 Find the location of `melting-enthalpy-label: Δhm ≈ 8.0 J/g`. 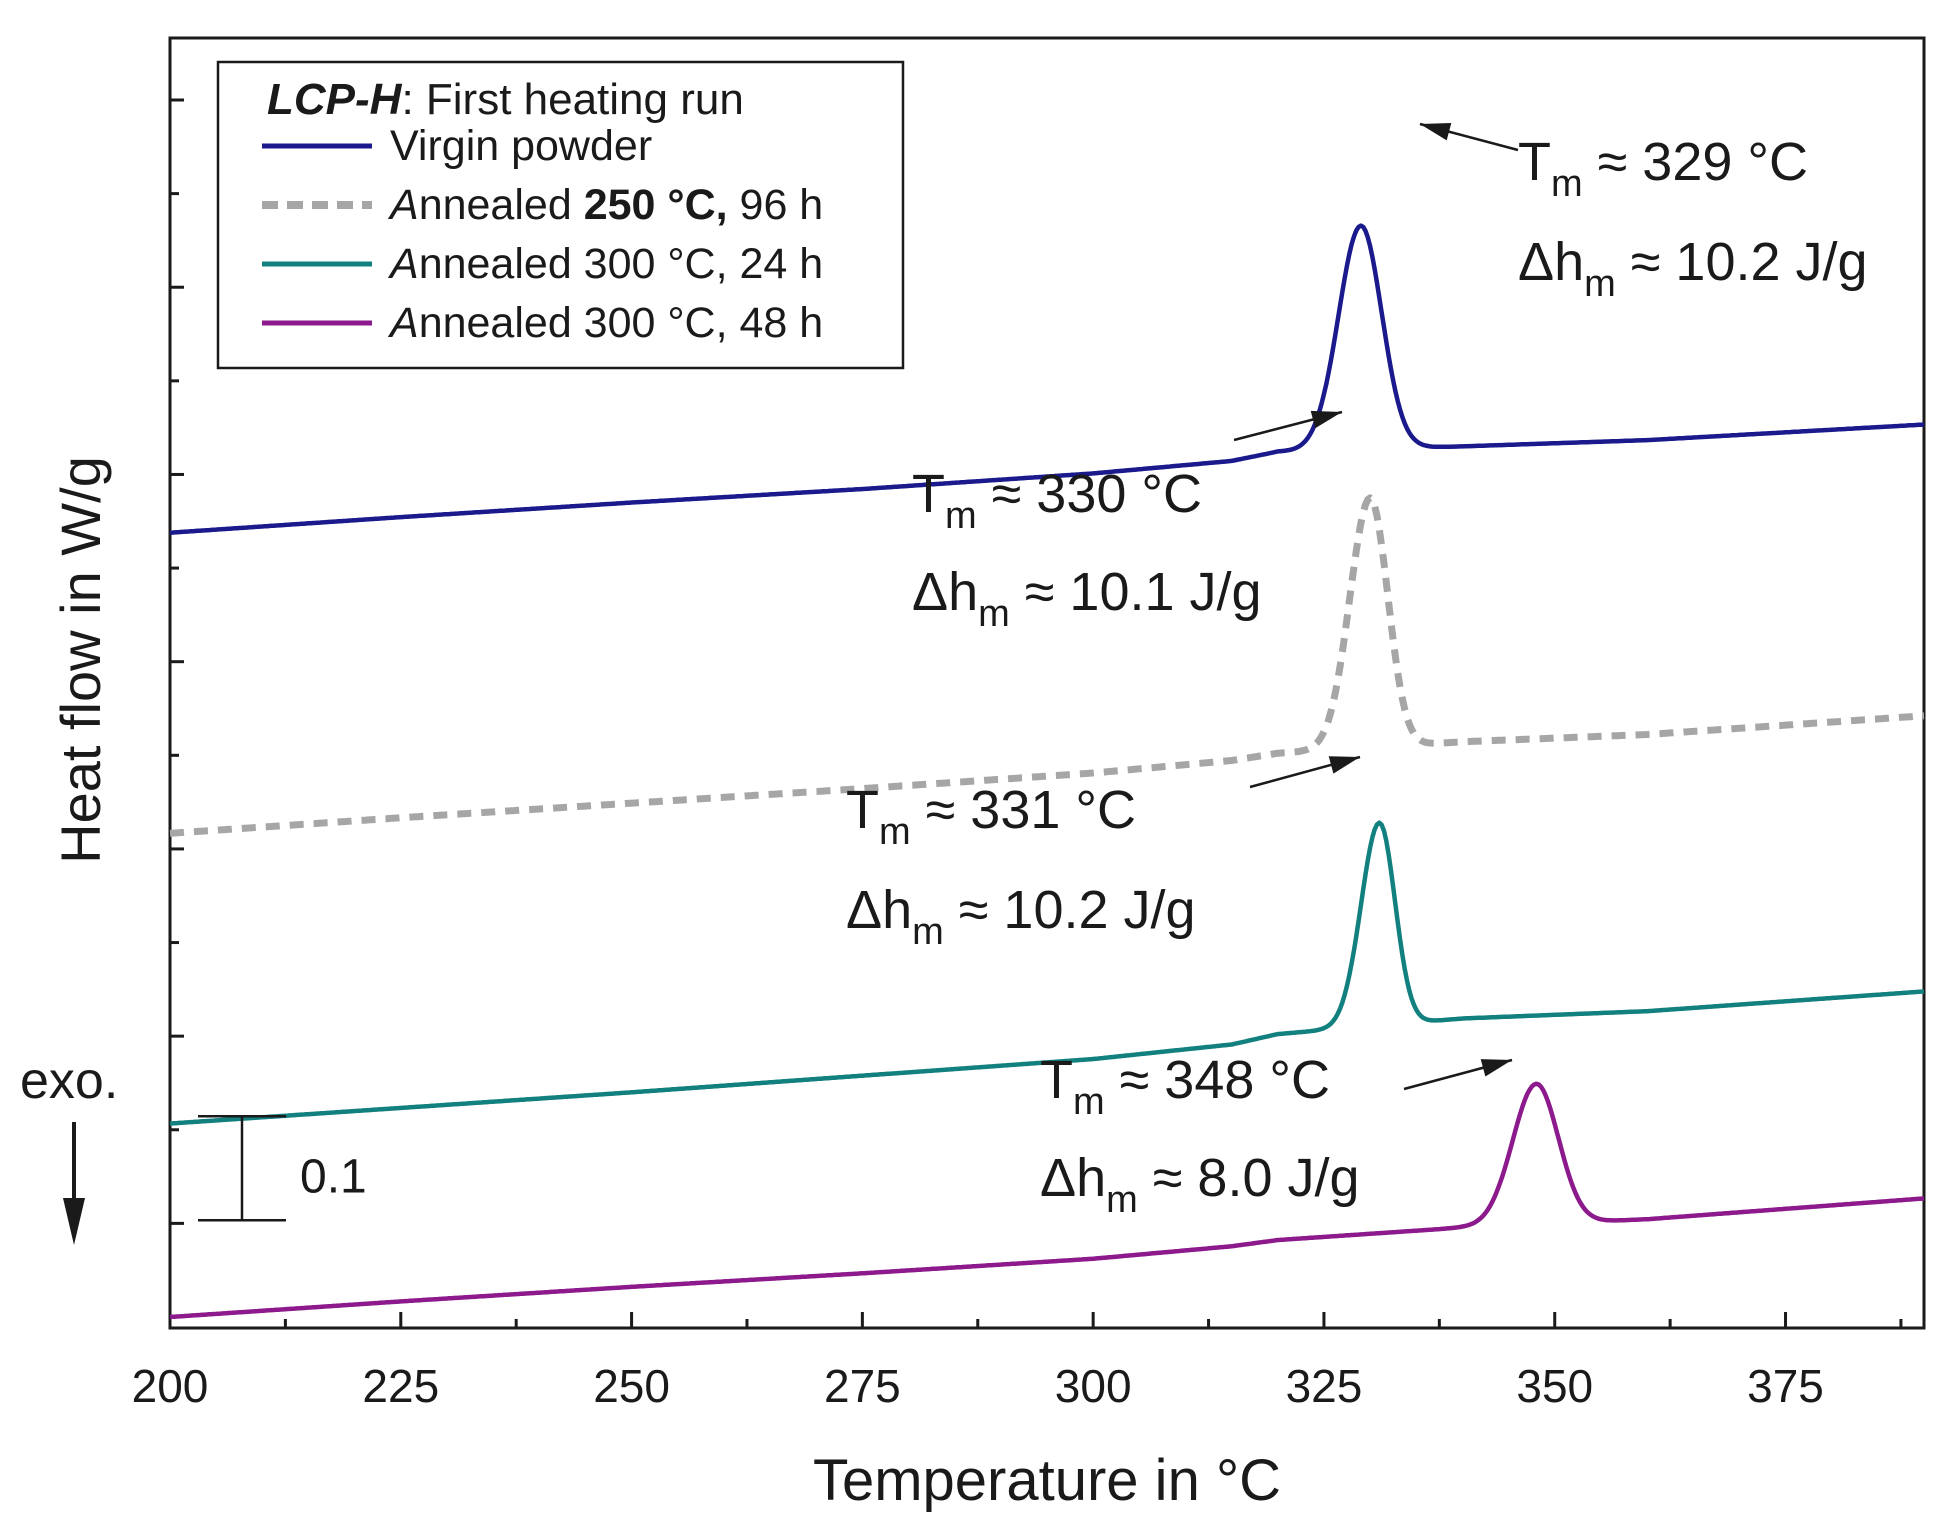

melting-enthalpy-label: Δhm ≈ 8.0 J/g is located at coordinates (1200, 1184).